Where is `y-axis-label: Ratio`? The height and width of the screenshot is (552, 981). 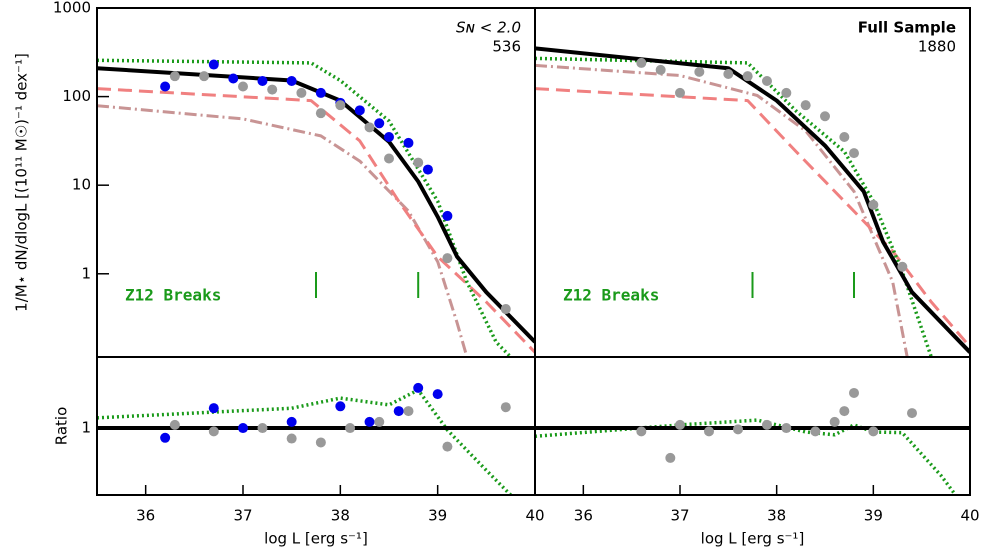 y-axis-label: Ratio is located at coordinates (62, 426).